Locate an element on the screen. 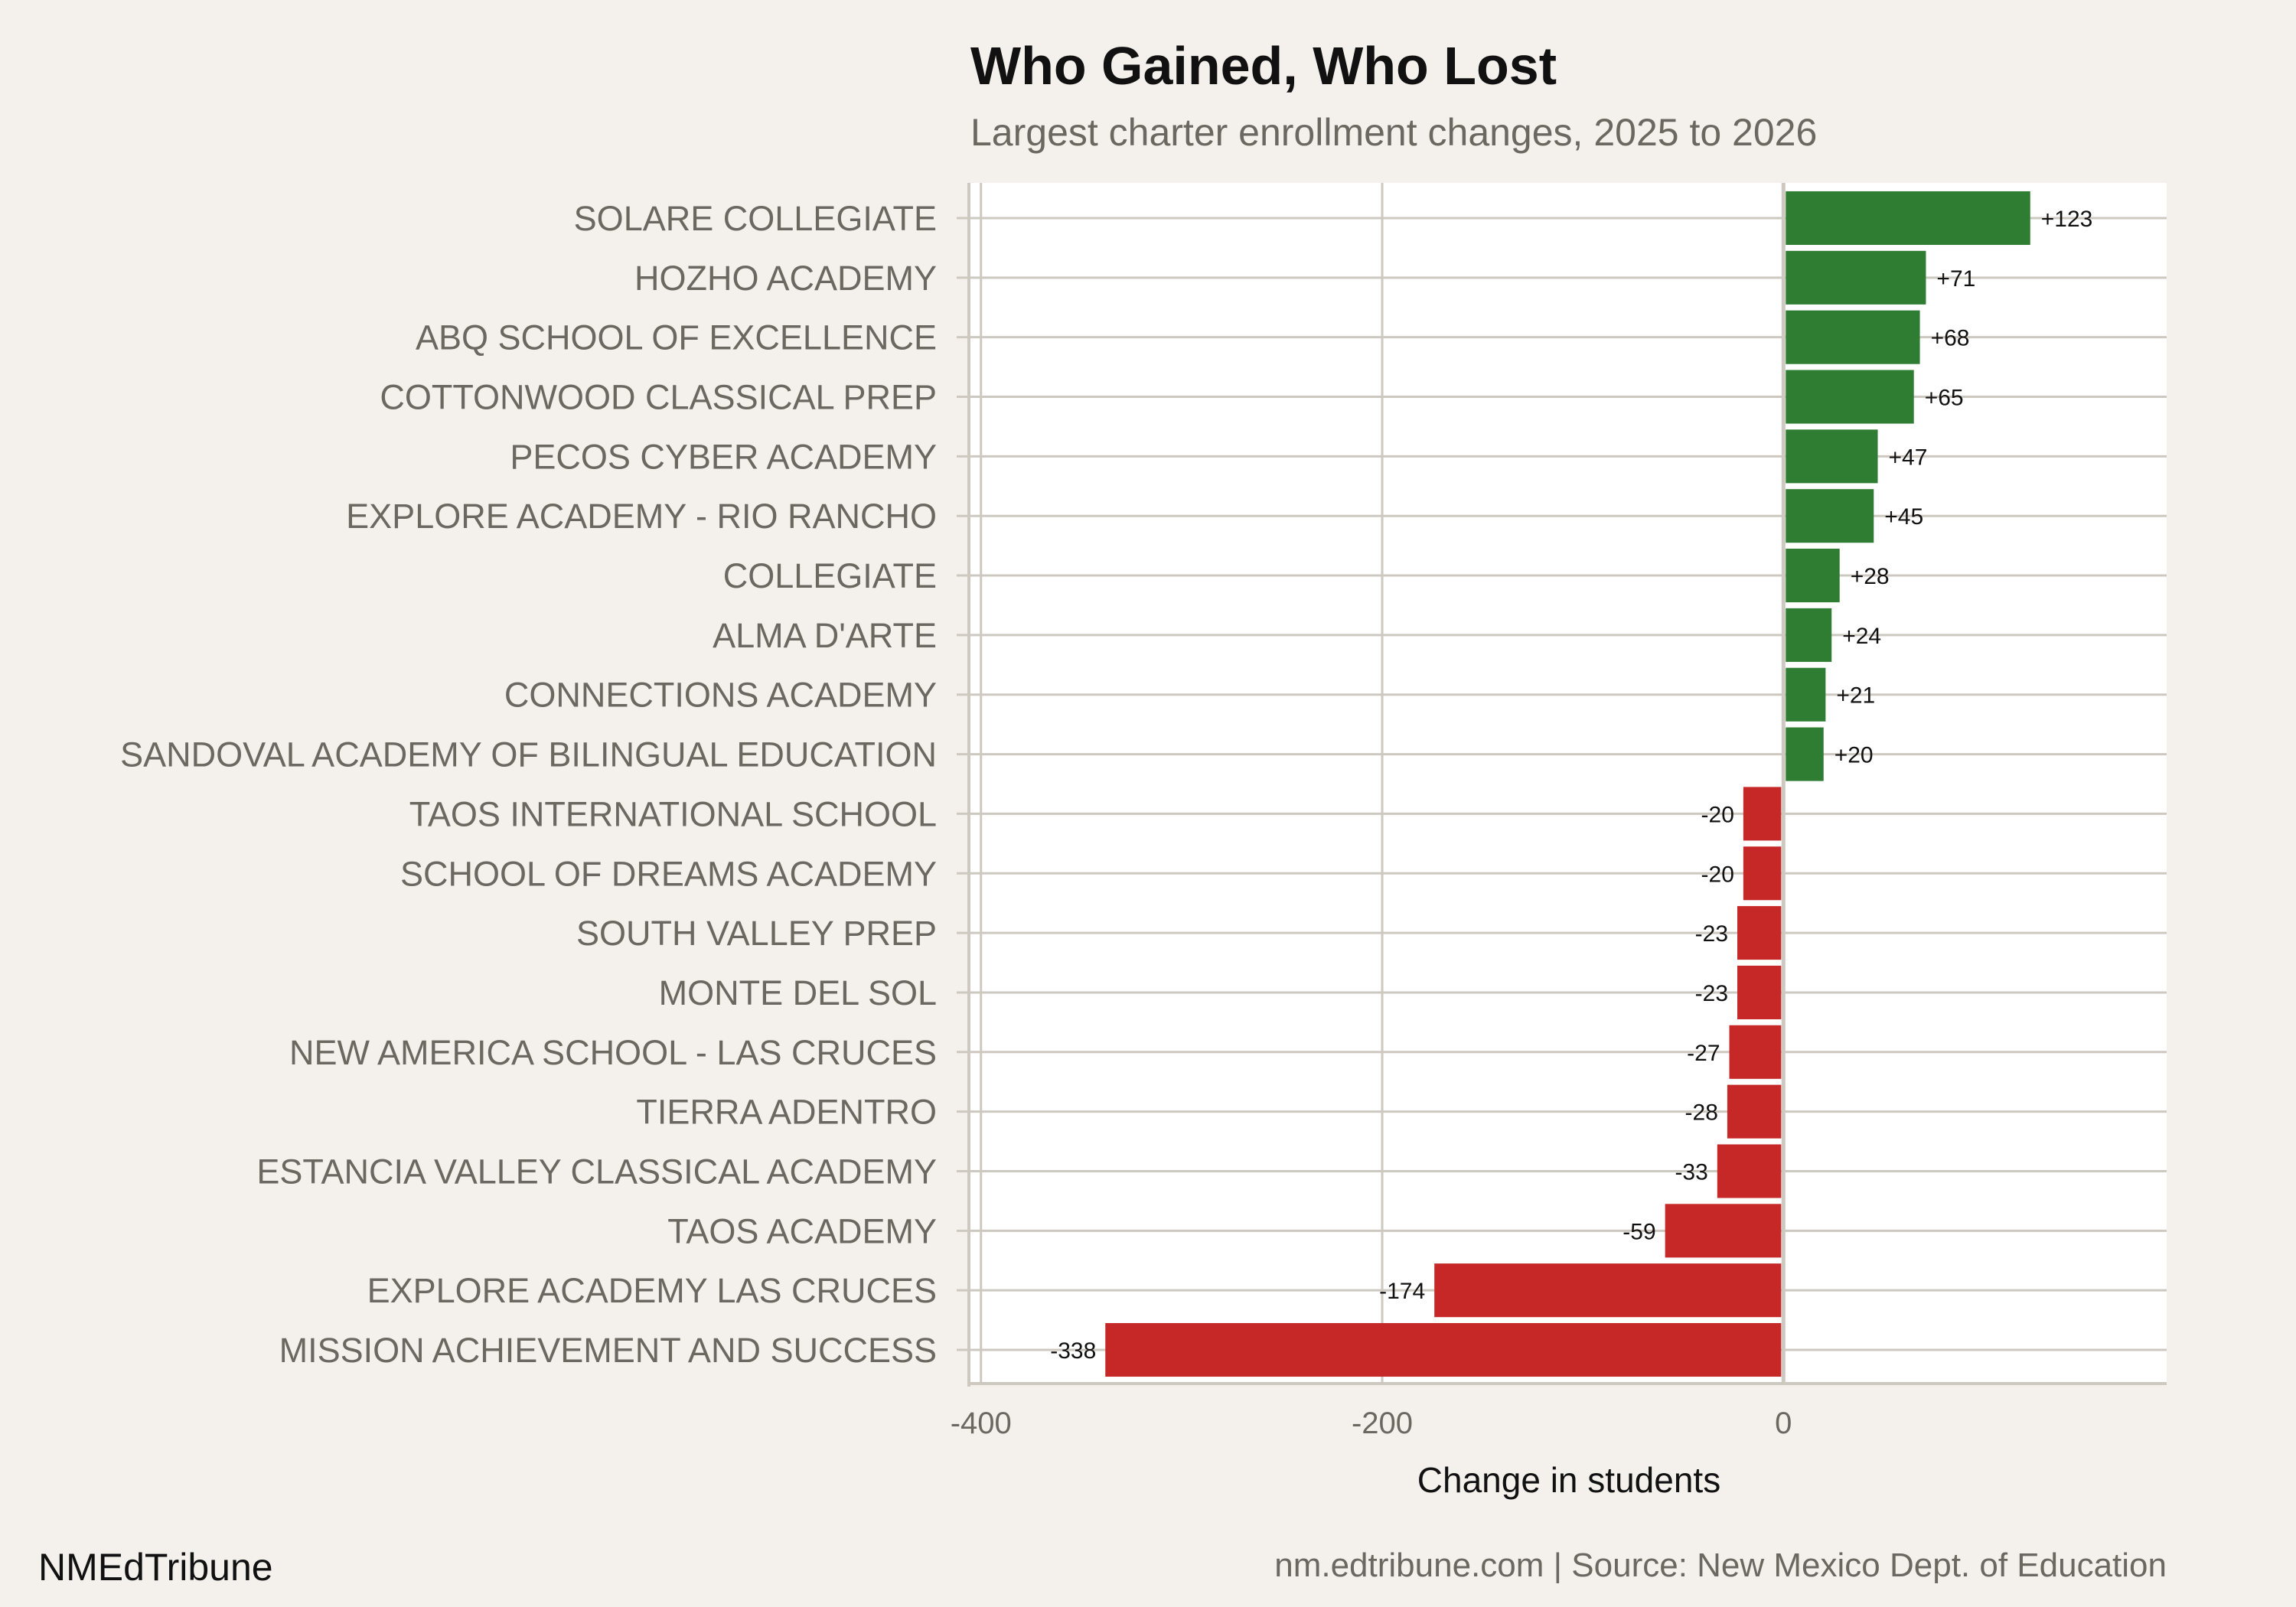  category-label: ESTANCIA VALLEY CLASSICAL ACADEMY is located at coordinates (596, 1171).